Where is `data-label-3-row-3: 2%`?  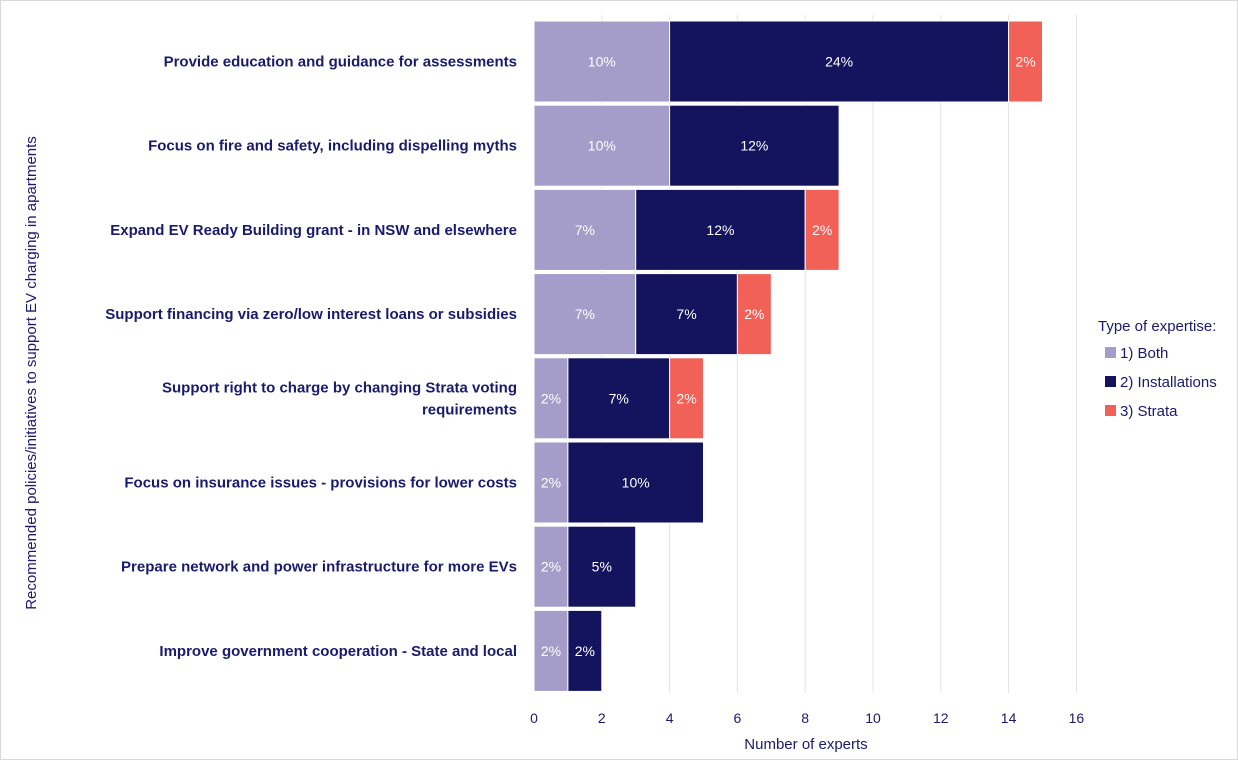
data-label-3-row-3: 2% is located at coordinates (822, 230).